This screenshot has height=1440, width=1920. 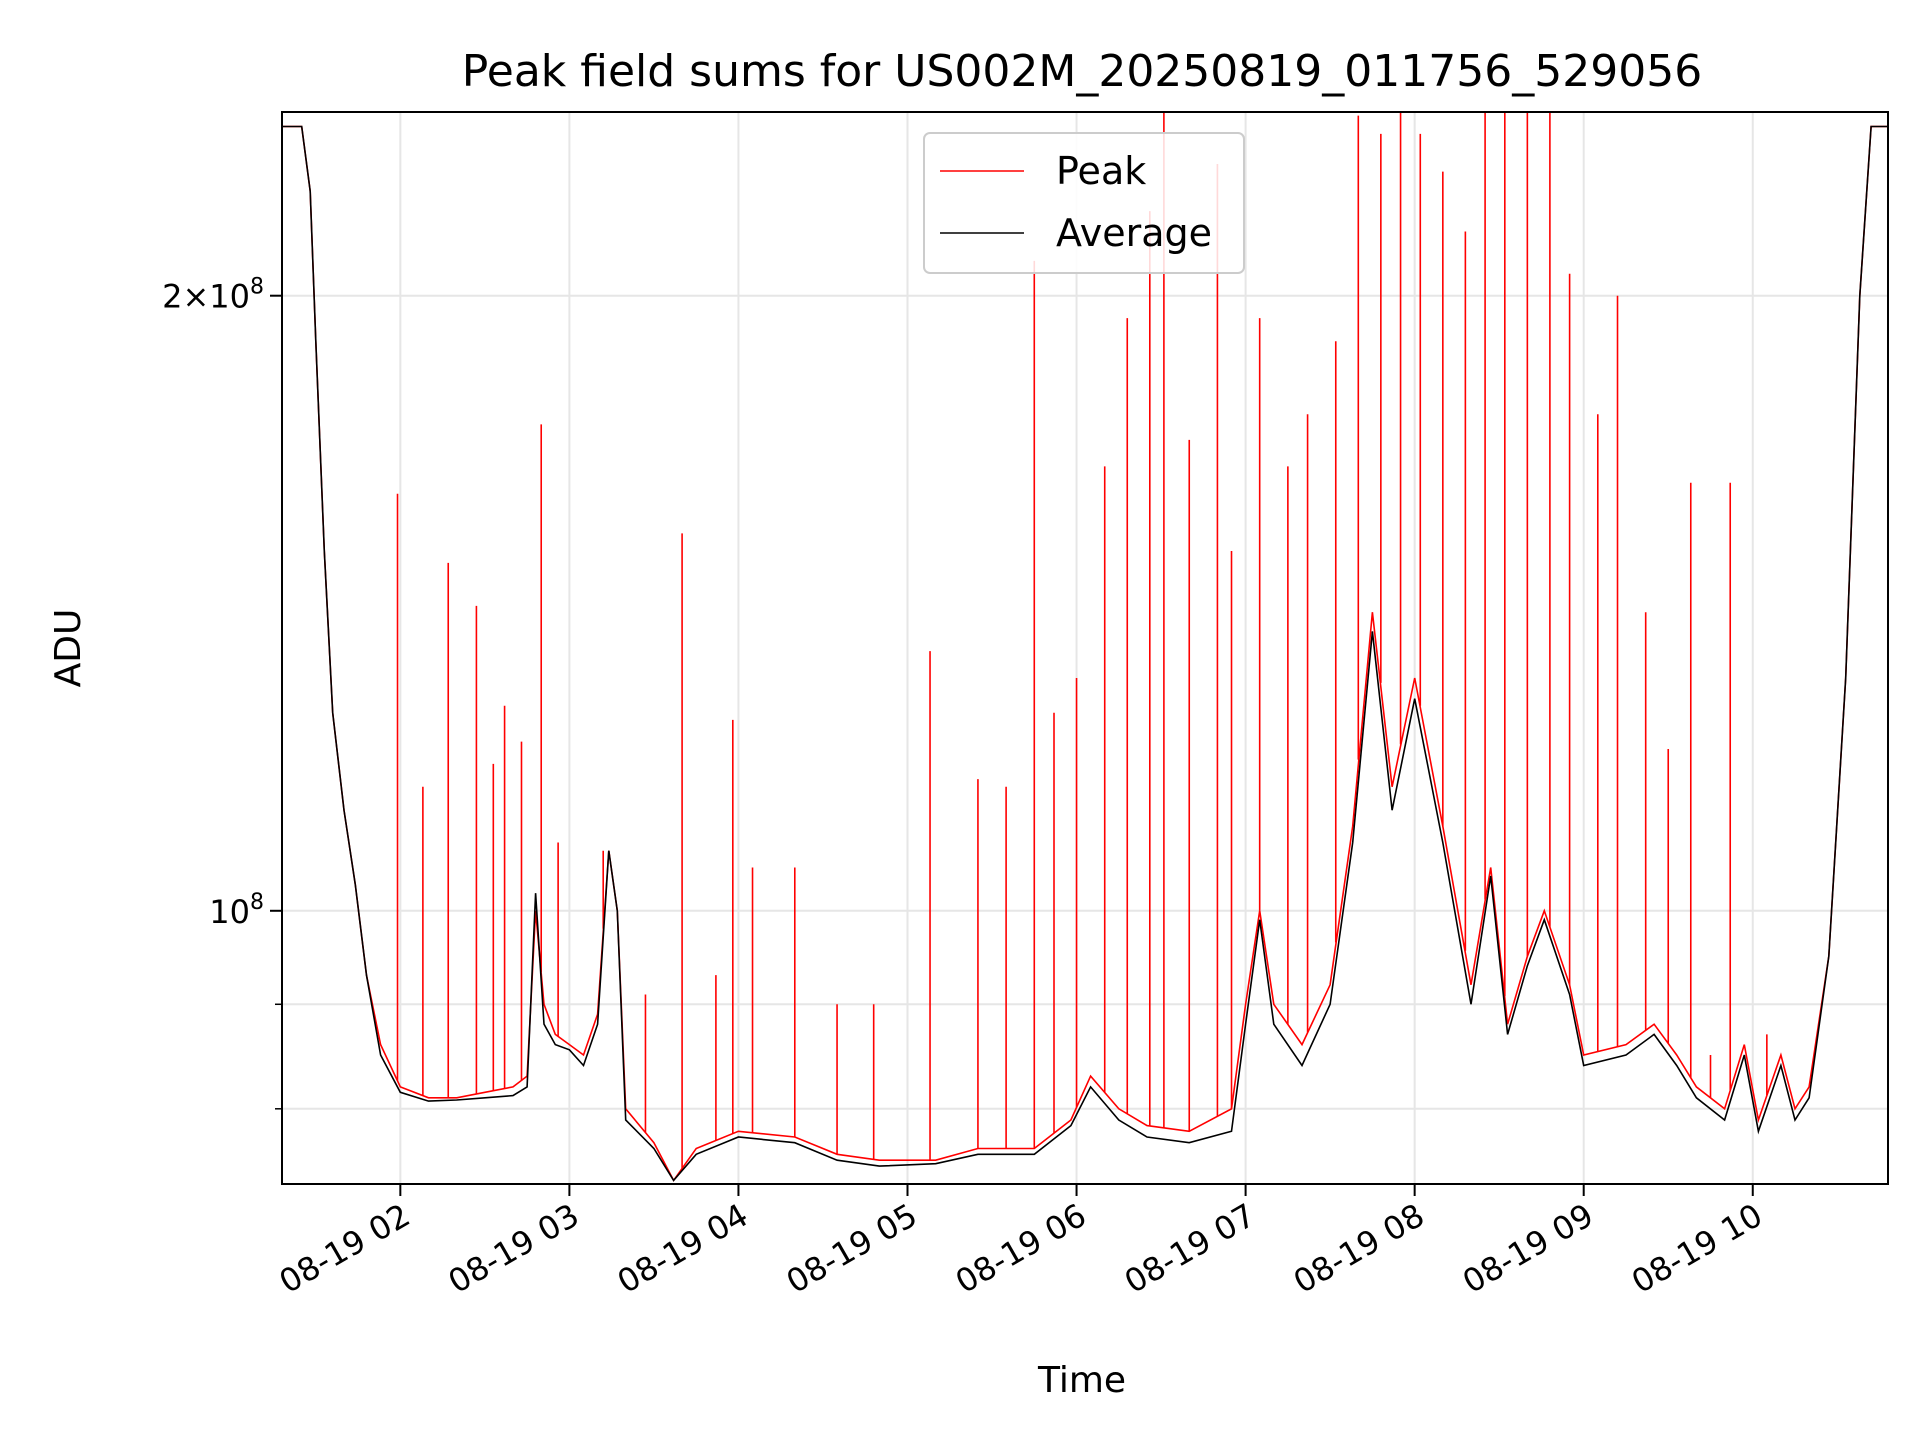 I want to click on y-axis-label: ADU, so click(x=68, y=648).